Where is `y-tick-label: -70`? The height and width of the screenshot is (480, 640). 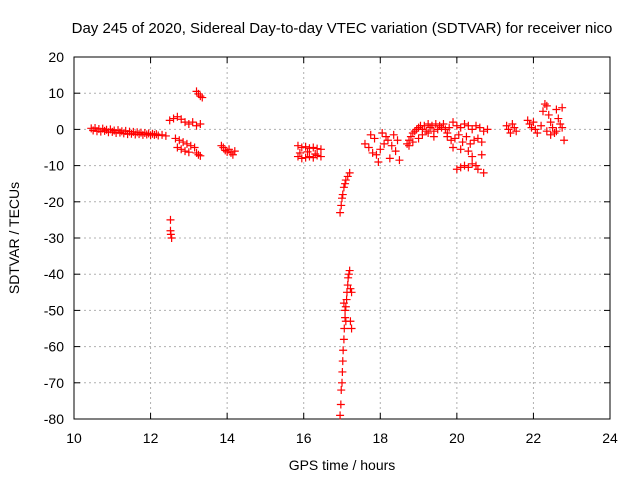
y-tick-label: -70 is located at coordinates (54, 383).